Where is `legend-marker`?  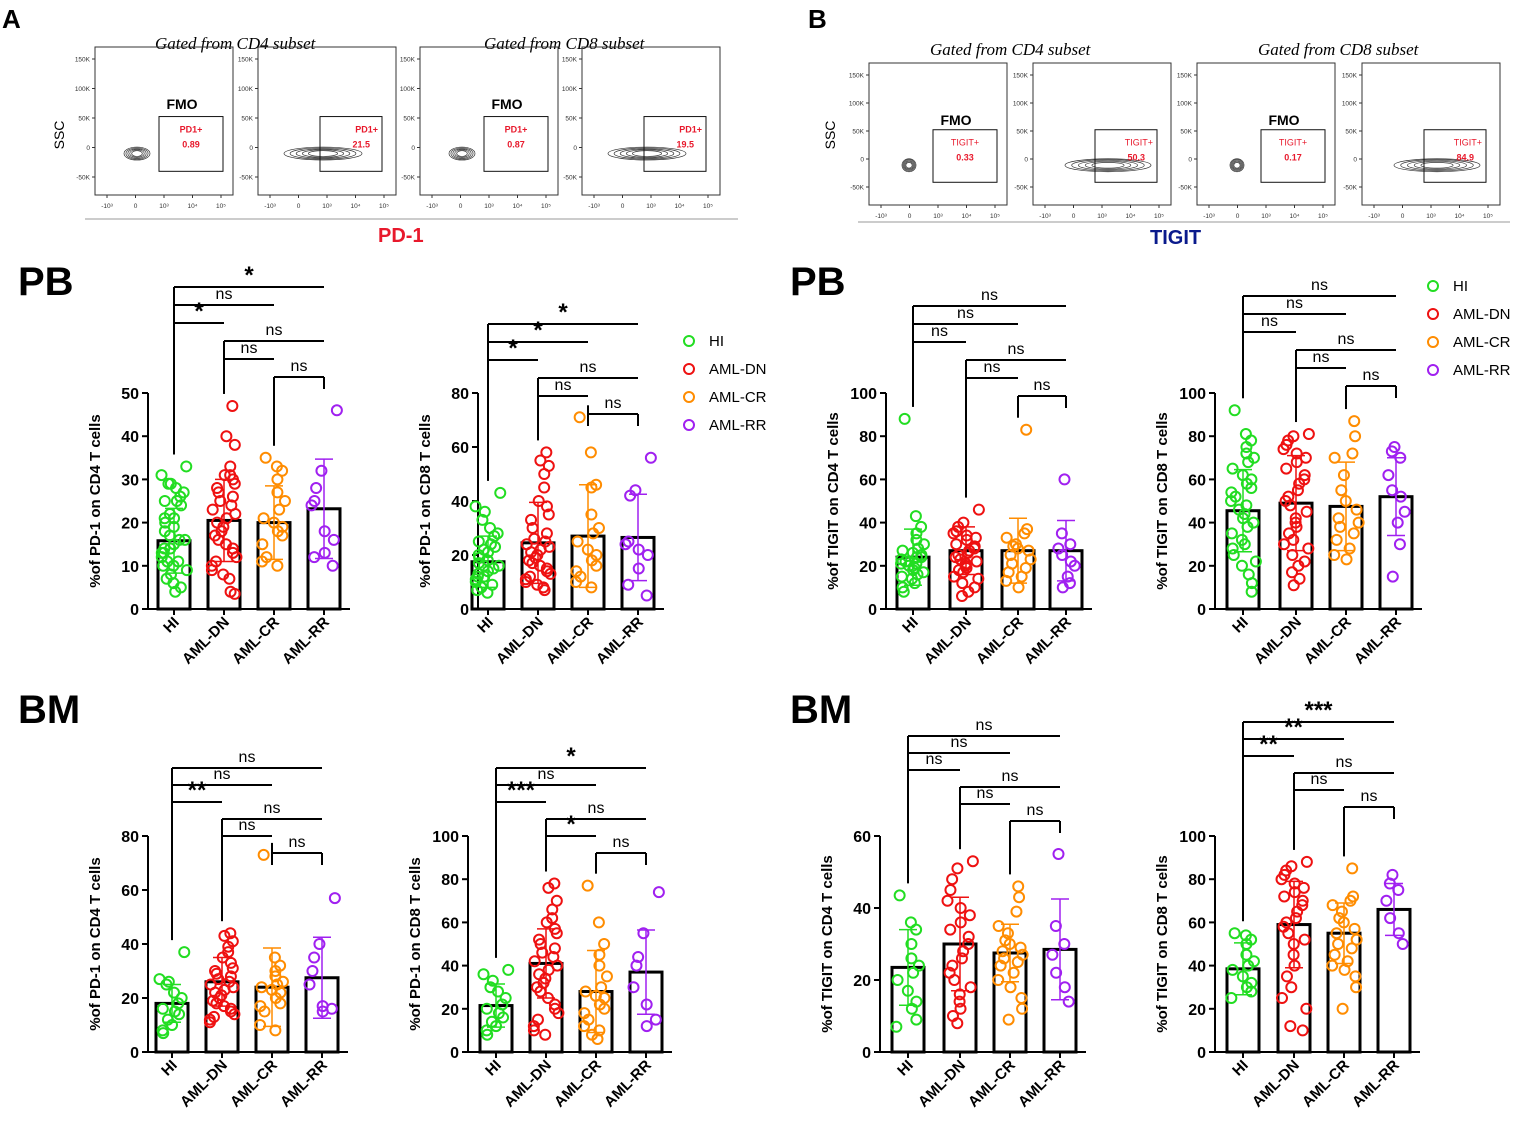
legend-marker is located at coordinates (1433, 314).